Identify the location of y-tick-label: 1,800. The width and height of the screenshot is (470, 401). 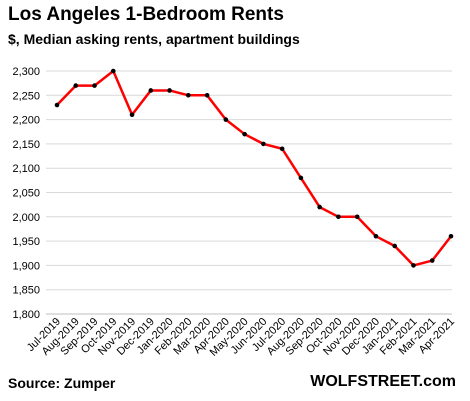
(26, 315).